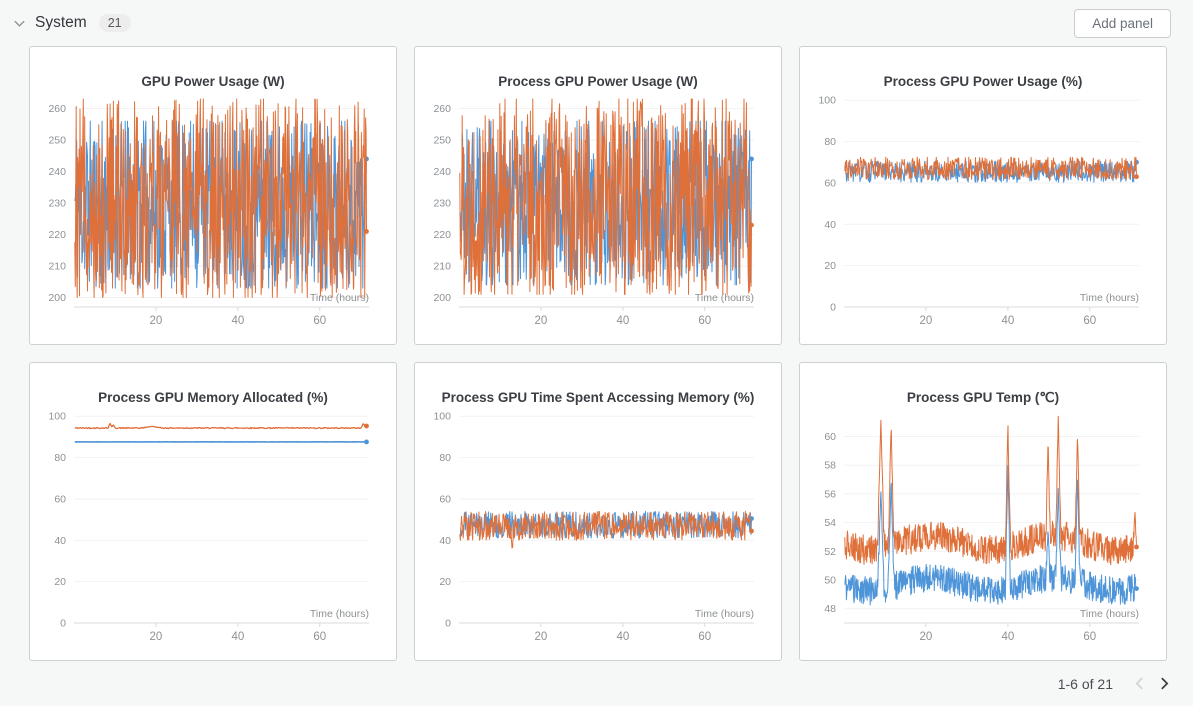  What do you see at coordinates (1122, 23) in the screenshot?
I see `add-panel-button: Add panel` at bounding box center [1122, 23].